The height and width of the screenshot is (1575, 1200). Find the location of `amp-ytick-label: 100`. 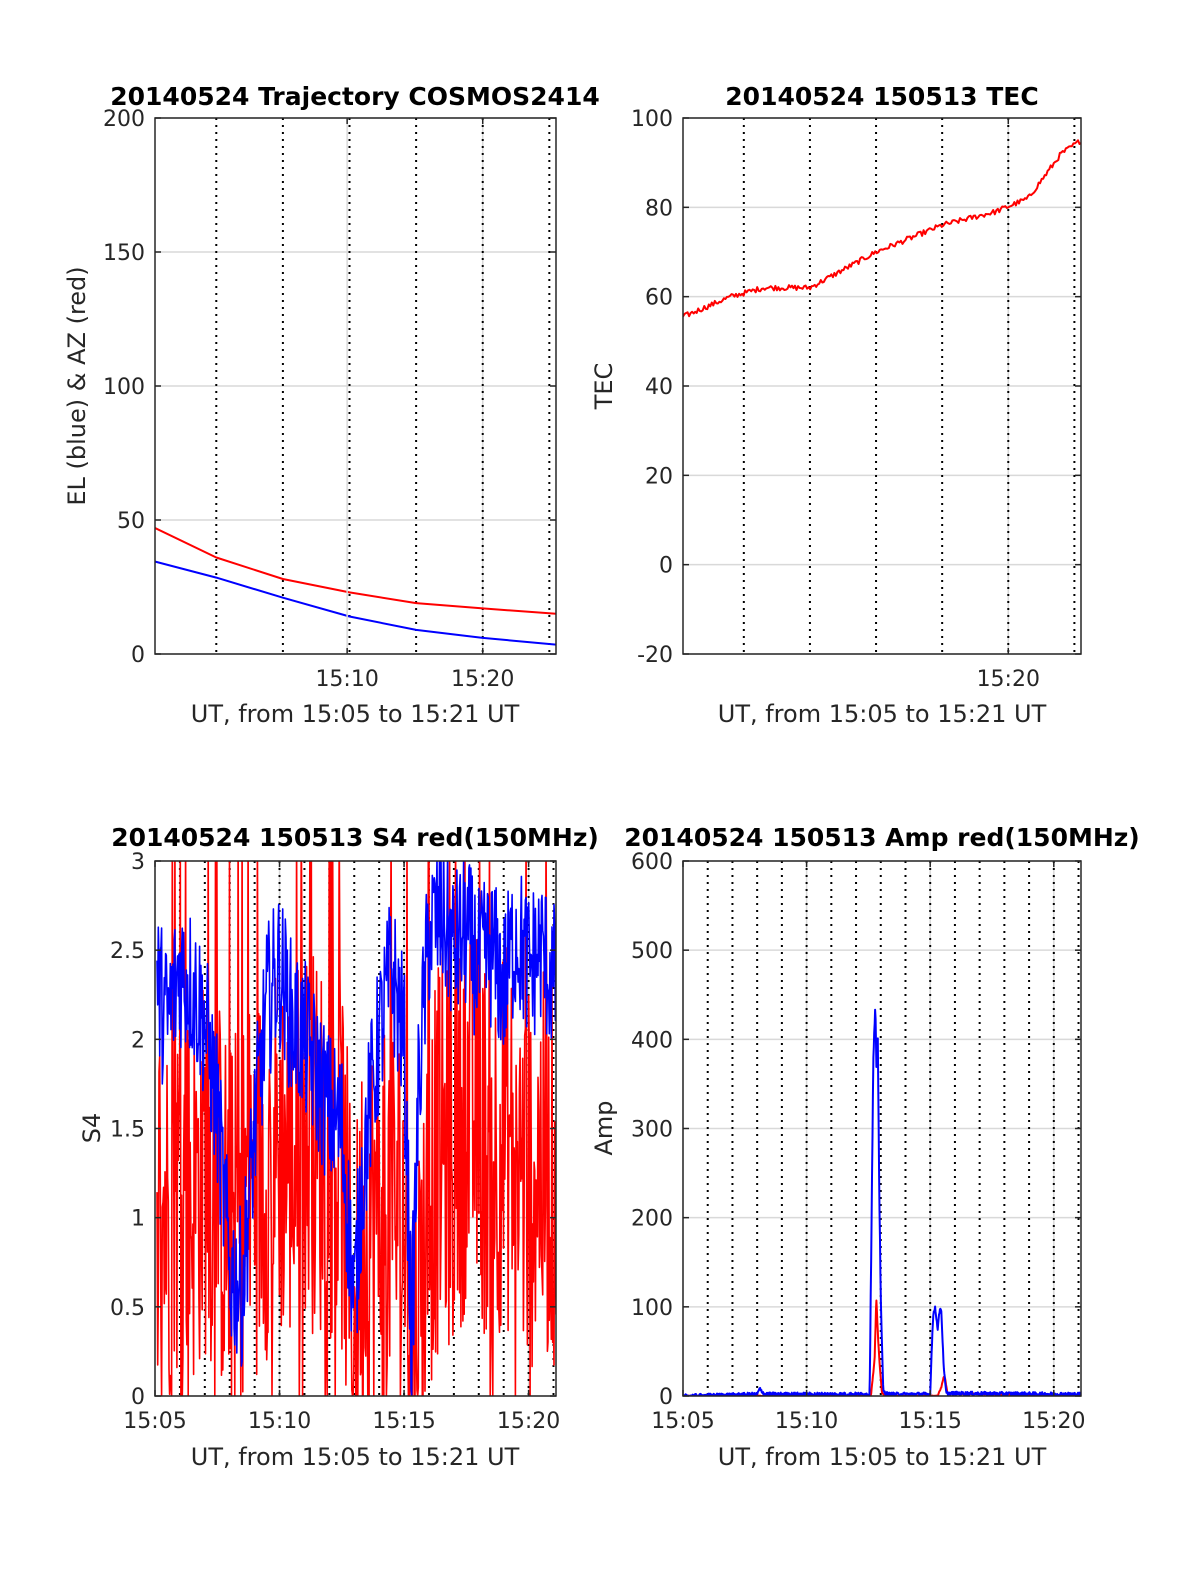

amp-ytick-label: 100 is located at coordinates (652, 1308).